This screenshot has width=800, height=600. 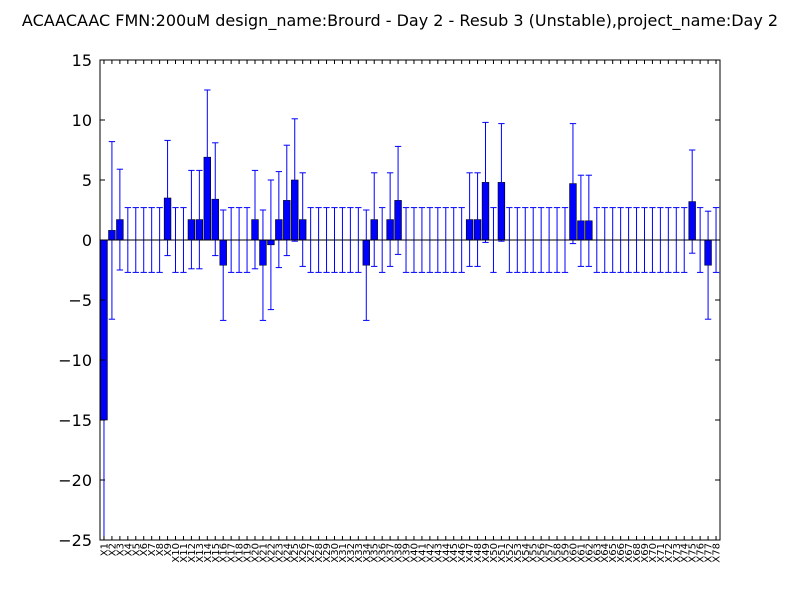 What do you see at coordinates (629, 553) in the screenshot?
I see `x-tick-label: X67` at bounding box center [629, 553].